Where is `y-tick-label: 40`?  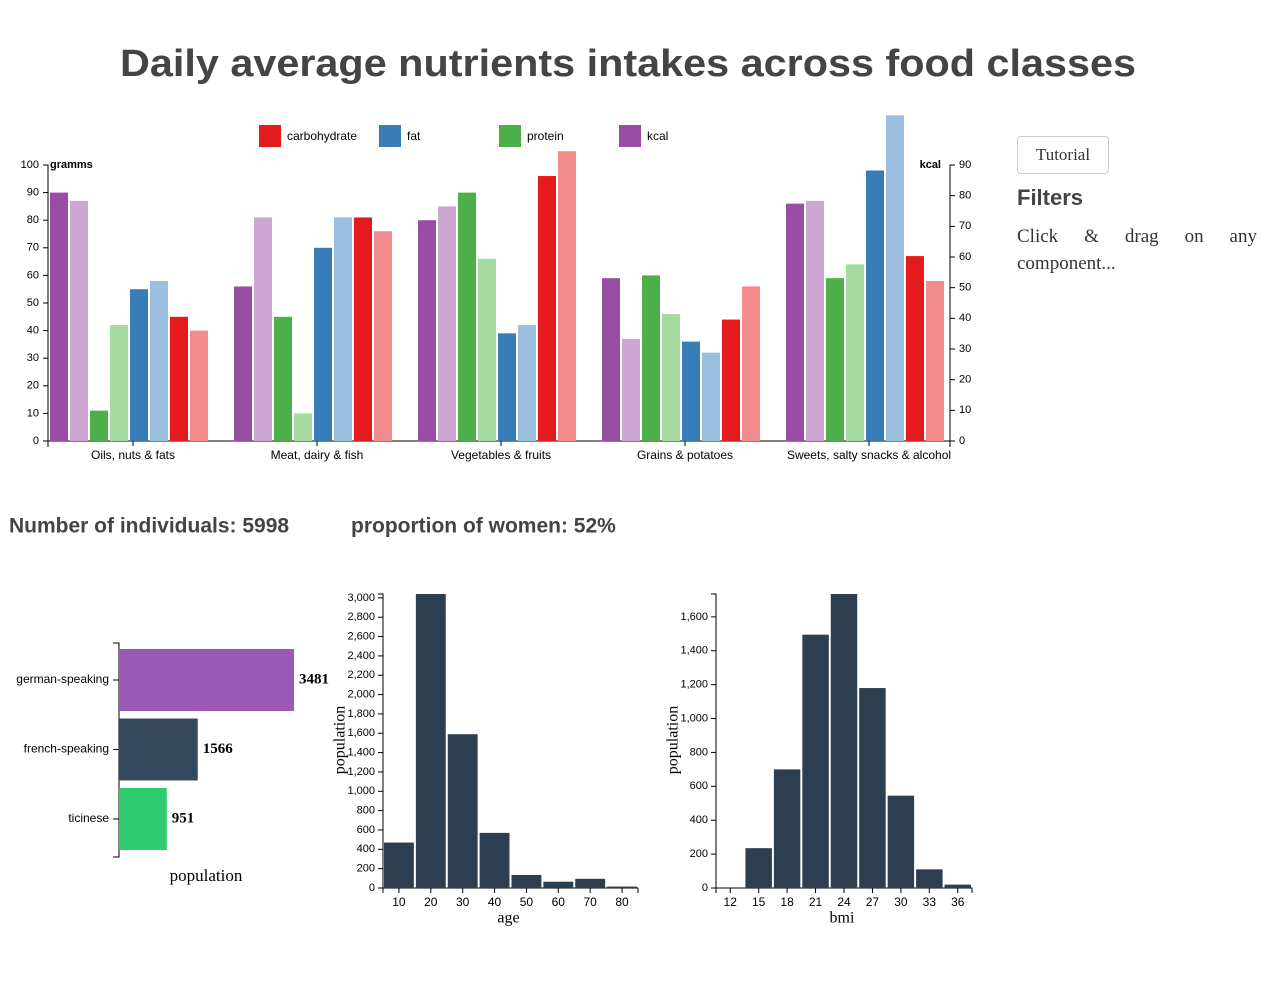 y-tick-label: 40 is located at coordinates (33, 331).